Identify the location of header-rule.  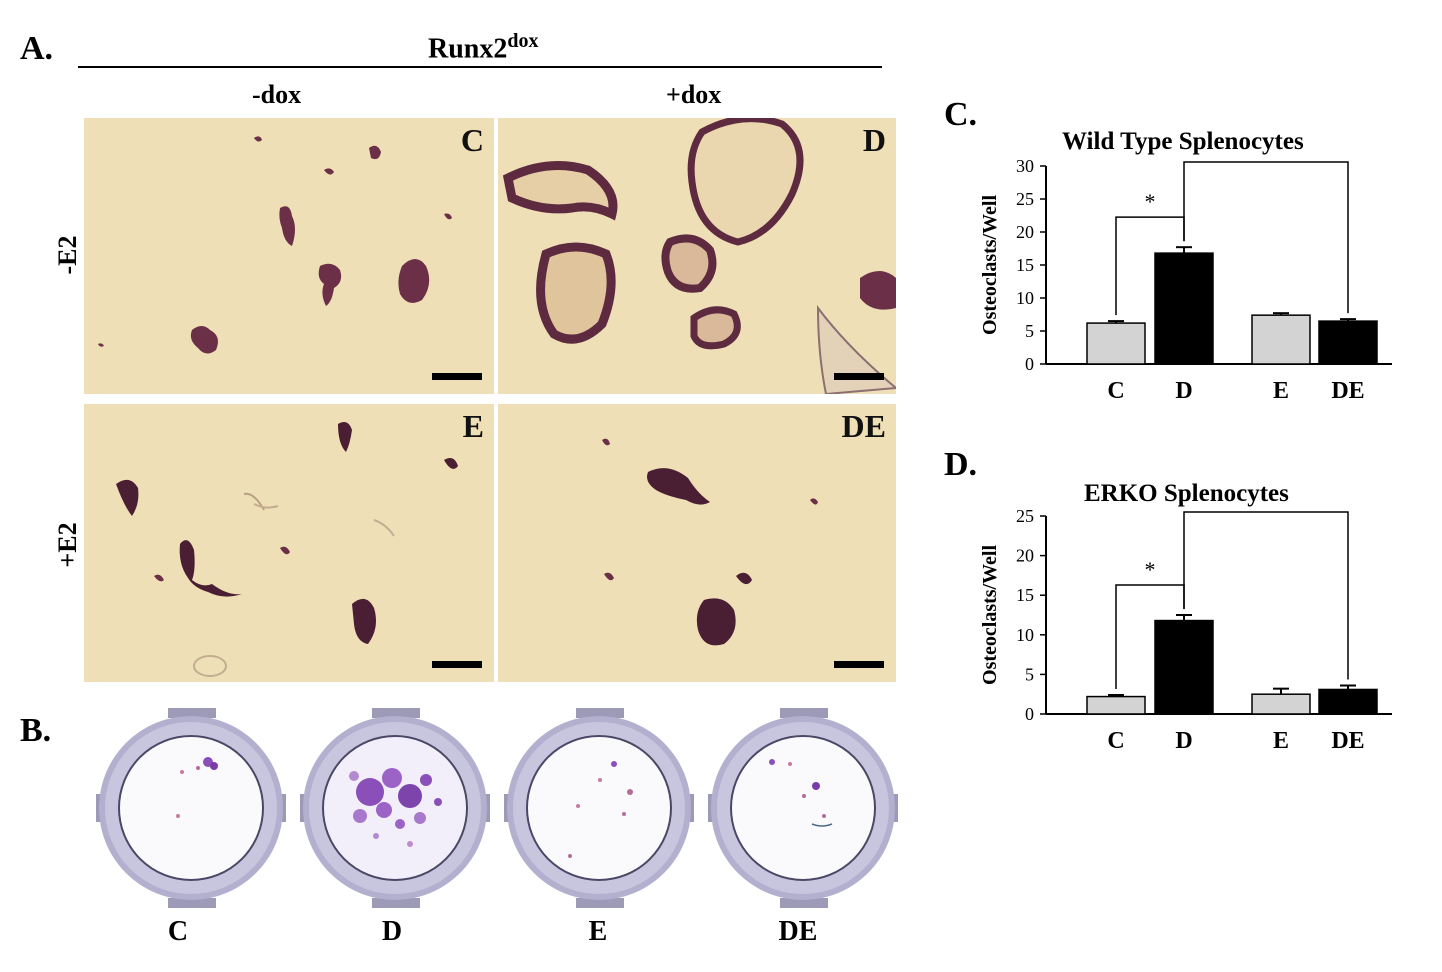
(480, 67).